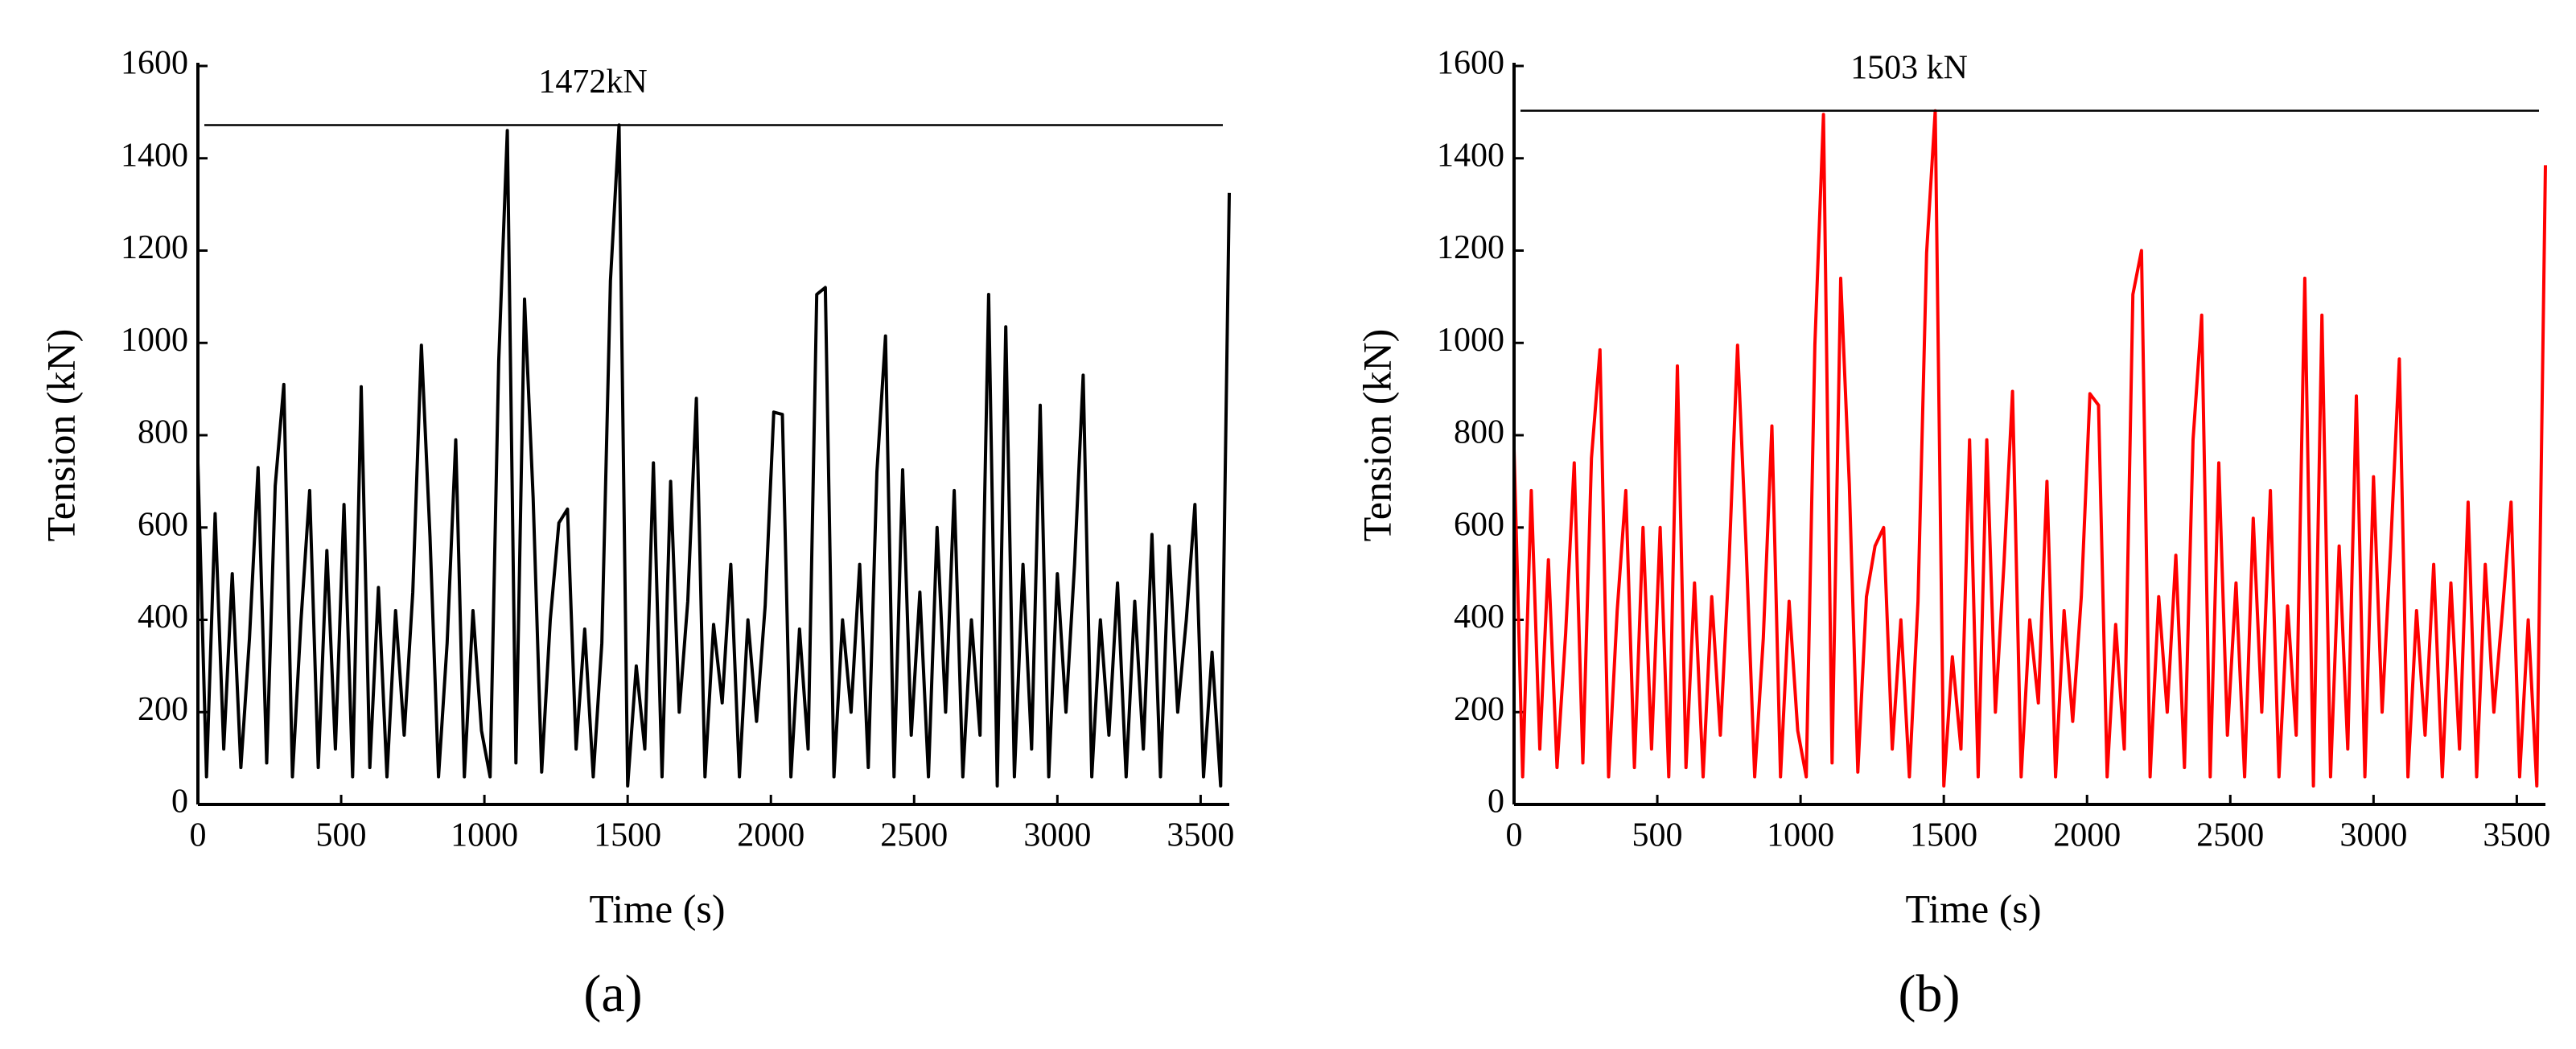 Image resolution: width=2576 pixels, height=1049 pixels. I want to click on reference-label: 1503 kN, so click(1909, 67).